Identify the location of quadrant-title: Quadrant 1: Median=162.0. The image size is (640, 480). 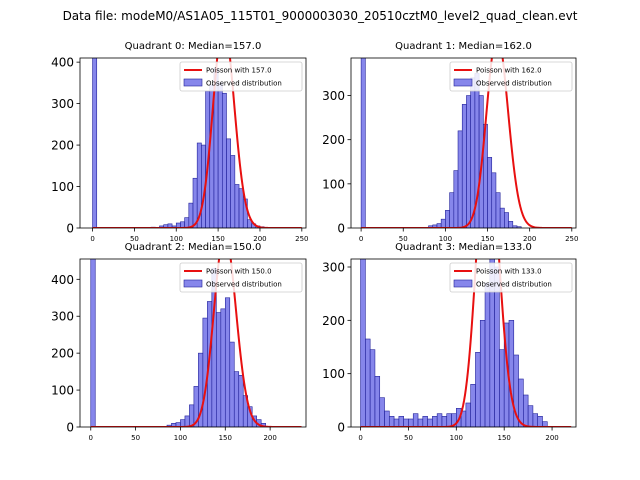
(463, 46).